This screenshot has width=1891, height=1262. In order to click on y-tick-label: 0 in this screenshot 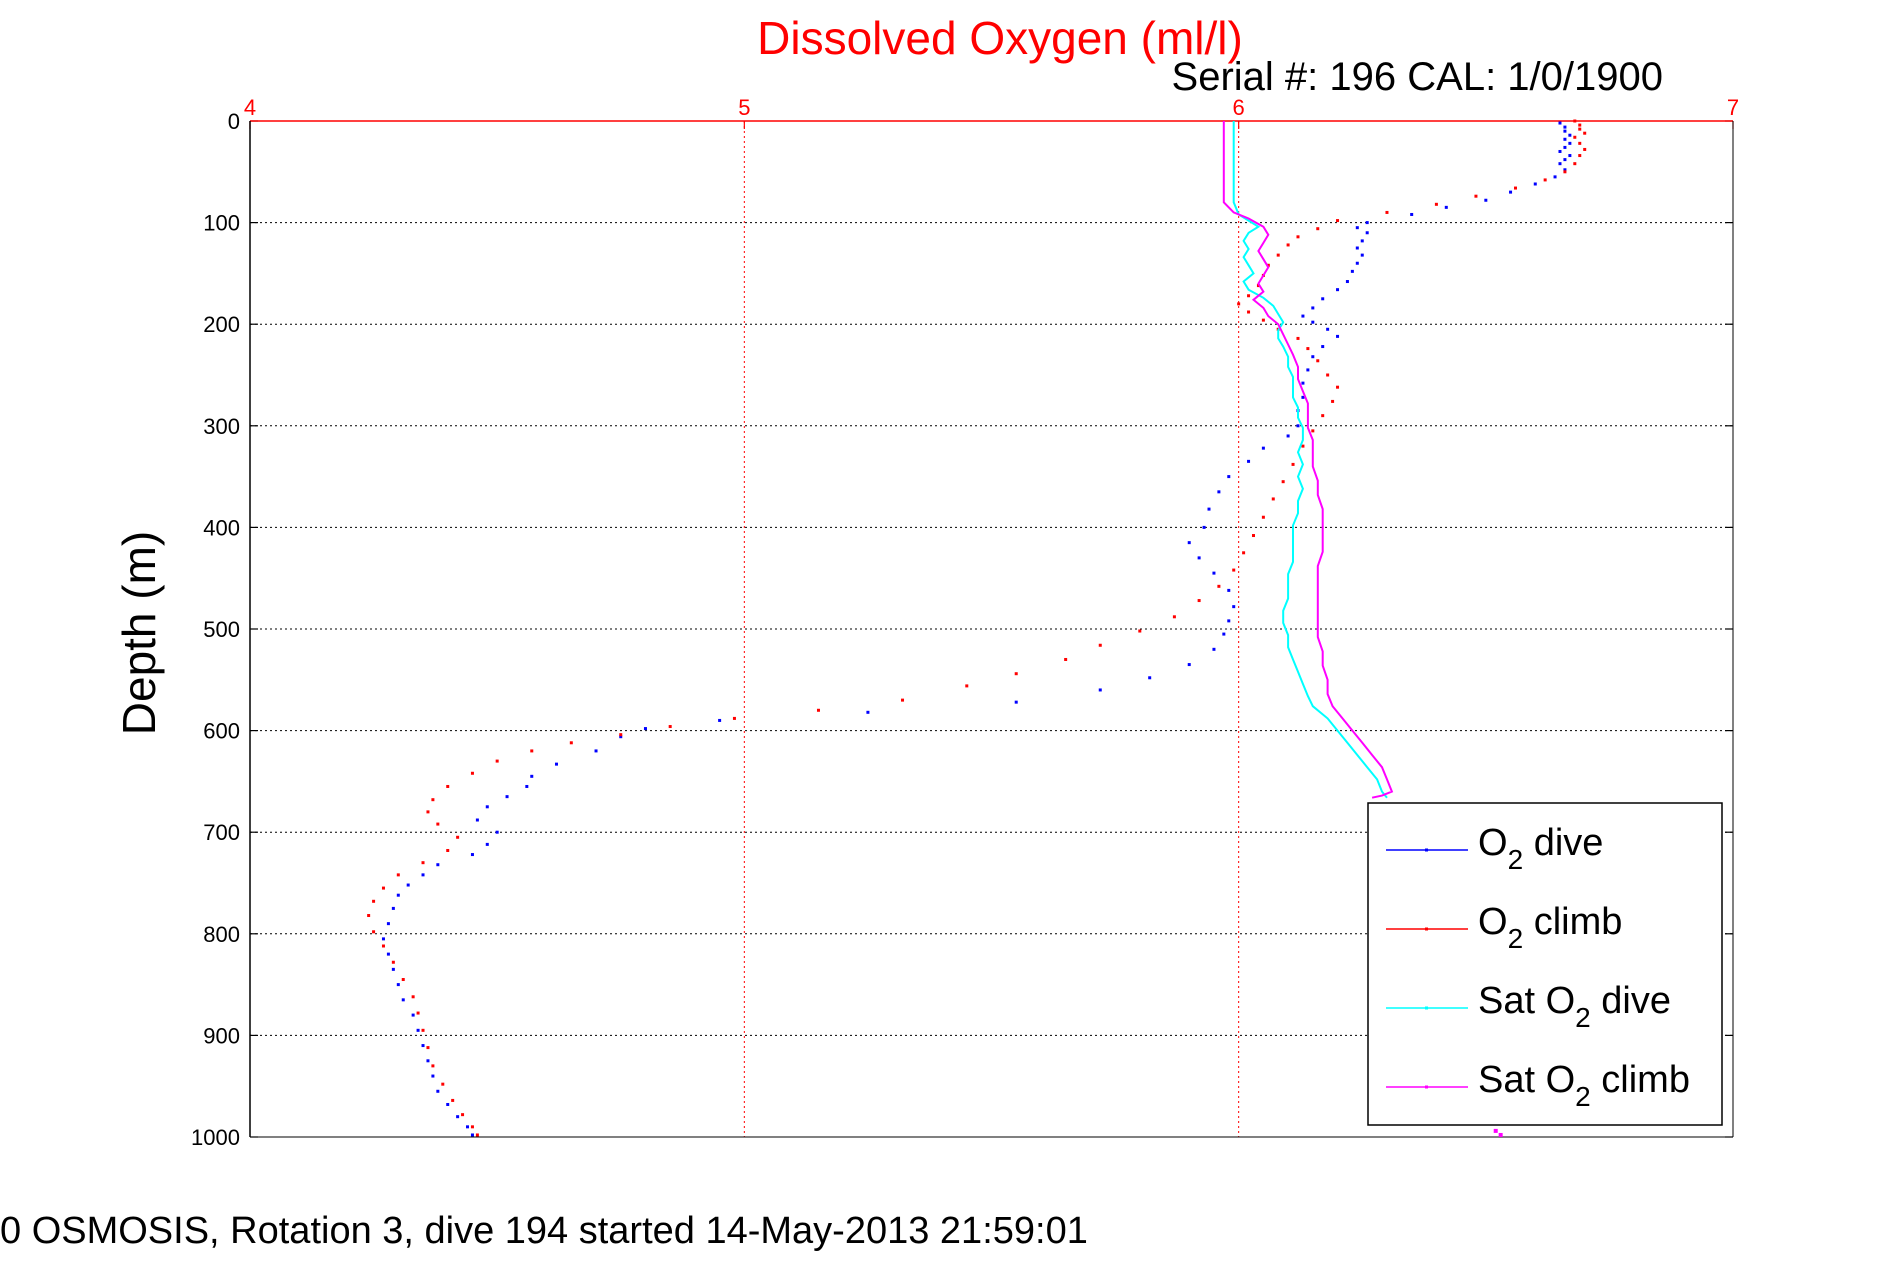, I will do `click(234, 121)`.